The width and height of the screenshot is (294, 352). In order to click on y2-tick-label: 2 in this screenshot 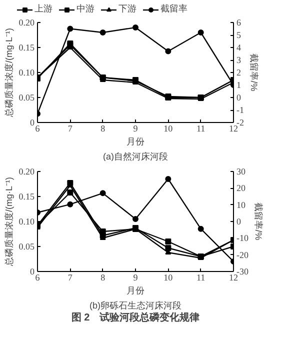, I will do `click(238, 73)`.